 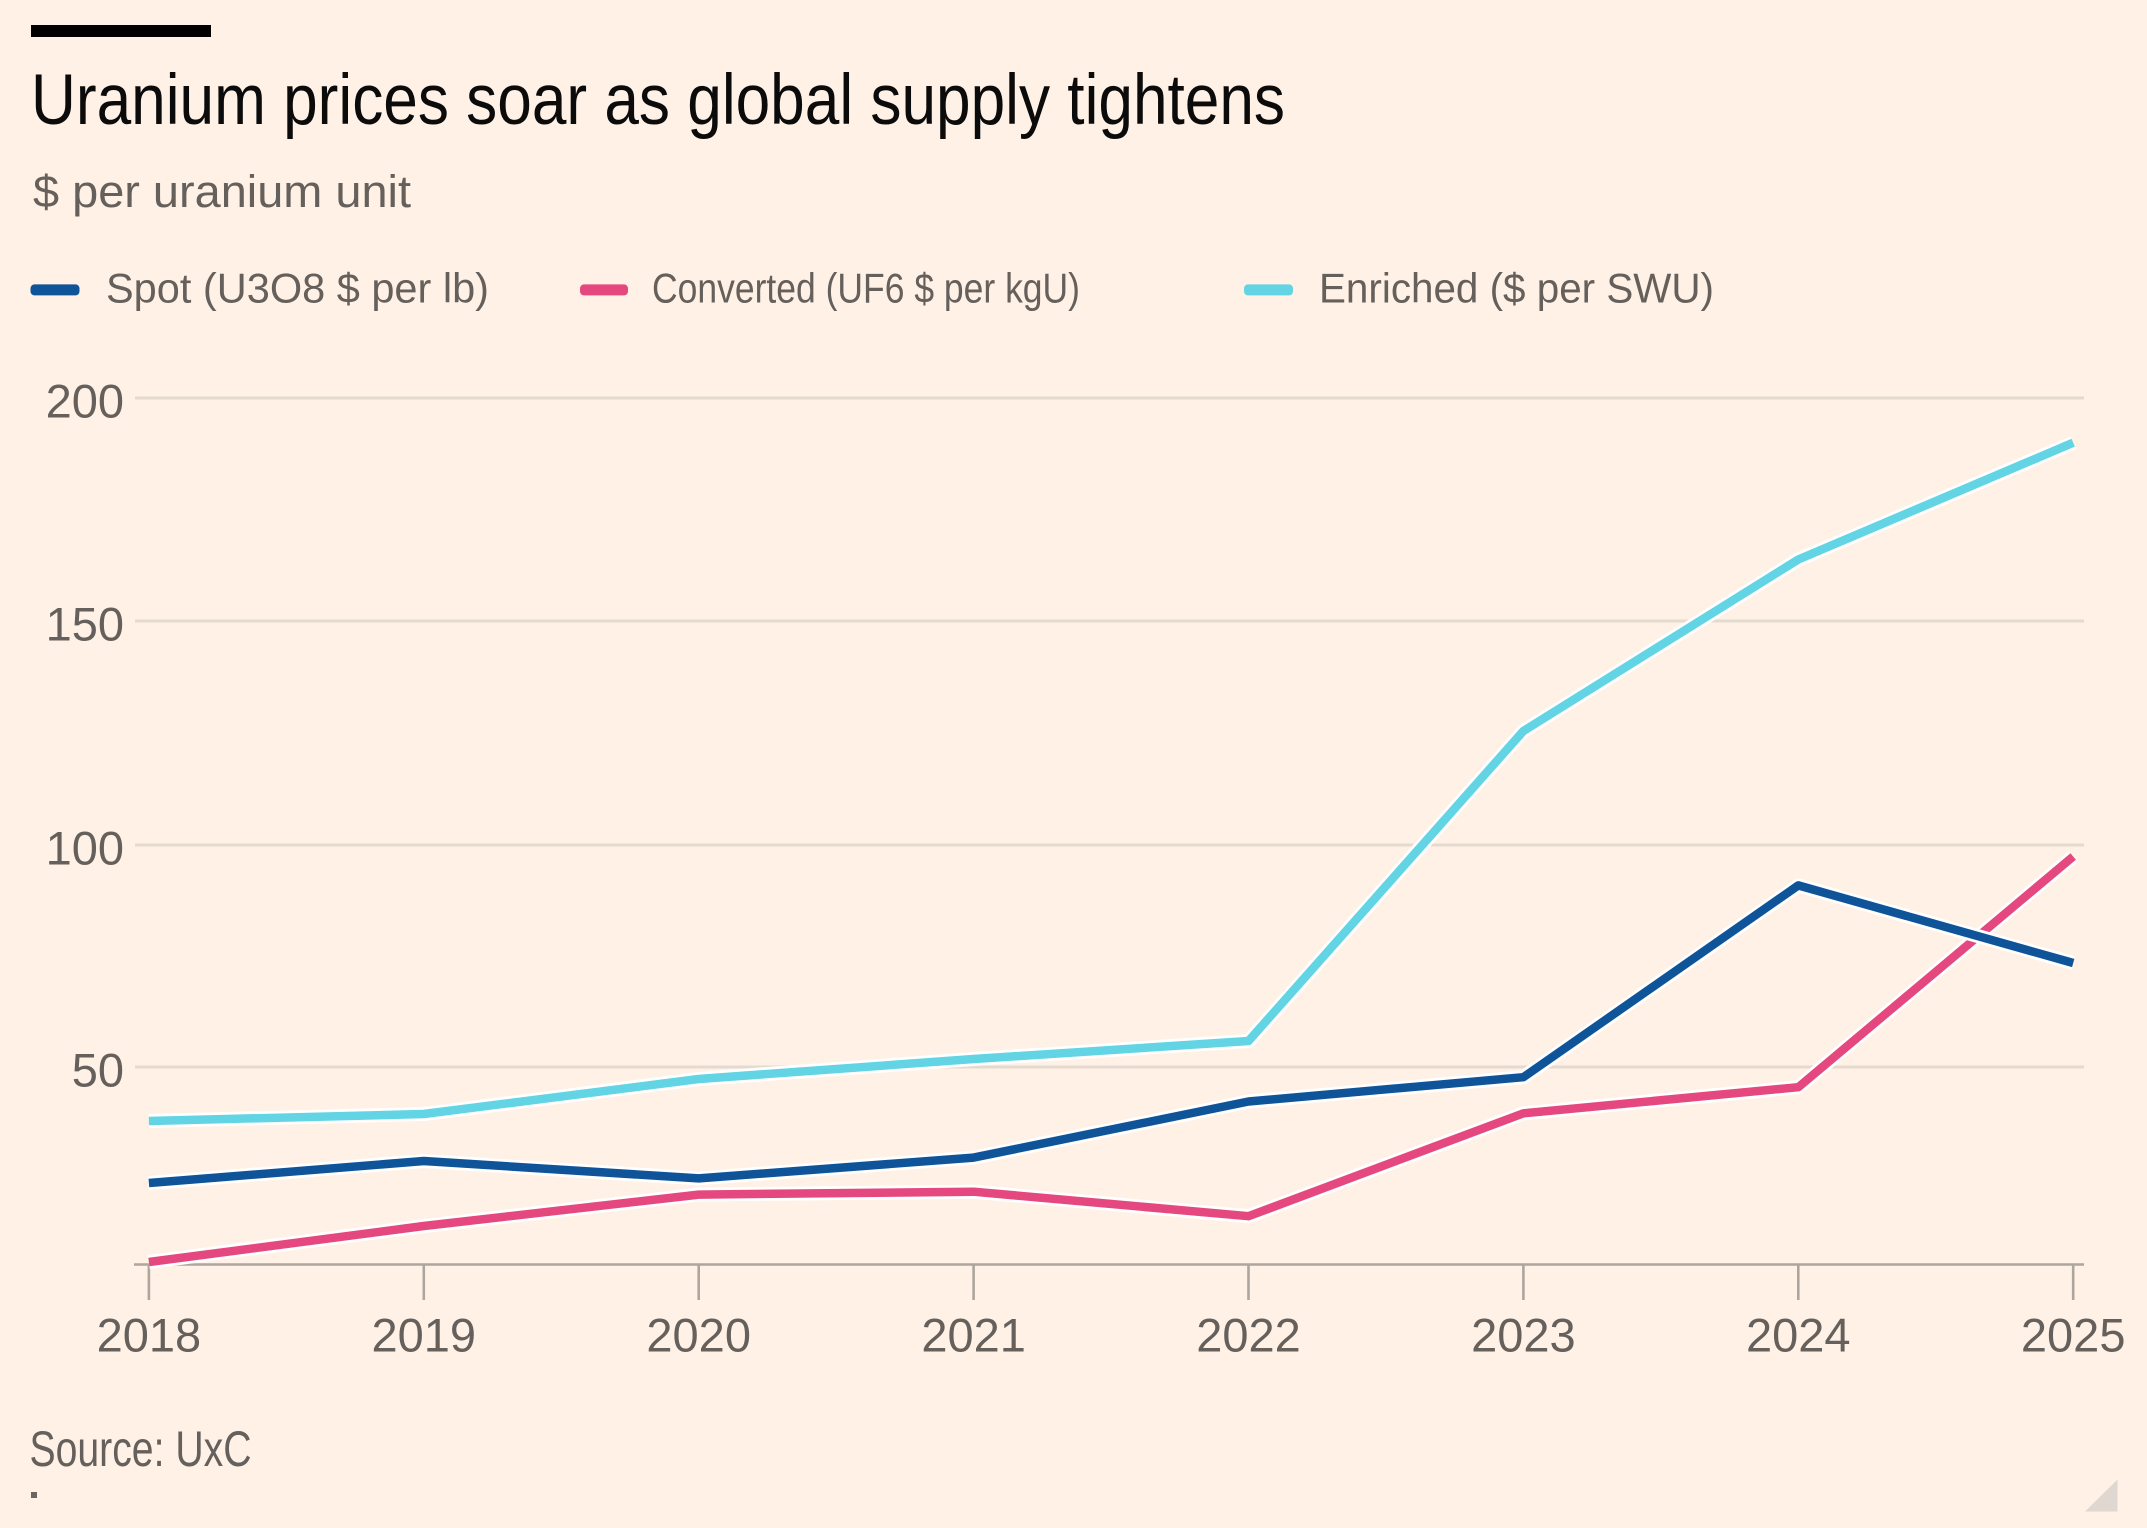 What do you see at coordinates (1798, 1335) in the screenshot?
I see `svg-text: 2024` at bounding box center [1798, 1335].